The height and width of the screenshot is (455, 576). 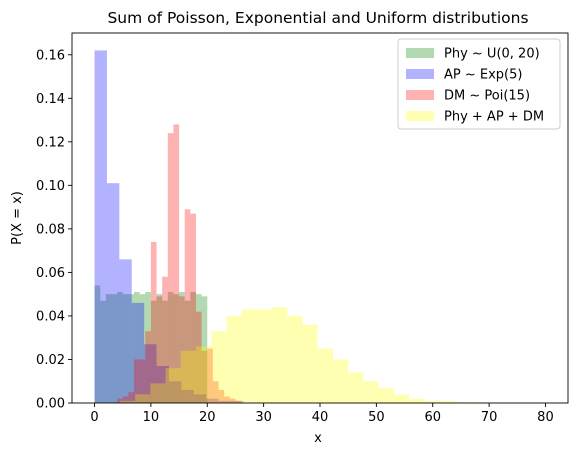 I want to click on x-tick-label: 50, so click(x=376, y=417).